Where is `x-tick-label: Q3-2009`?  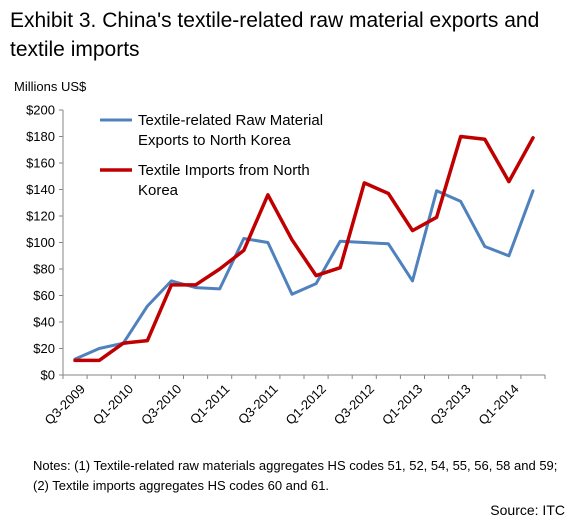 x-tick-label: Q3-2009 is located at coordinates (65, 404).